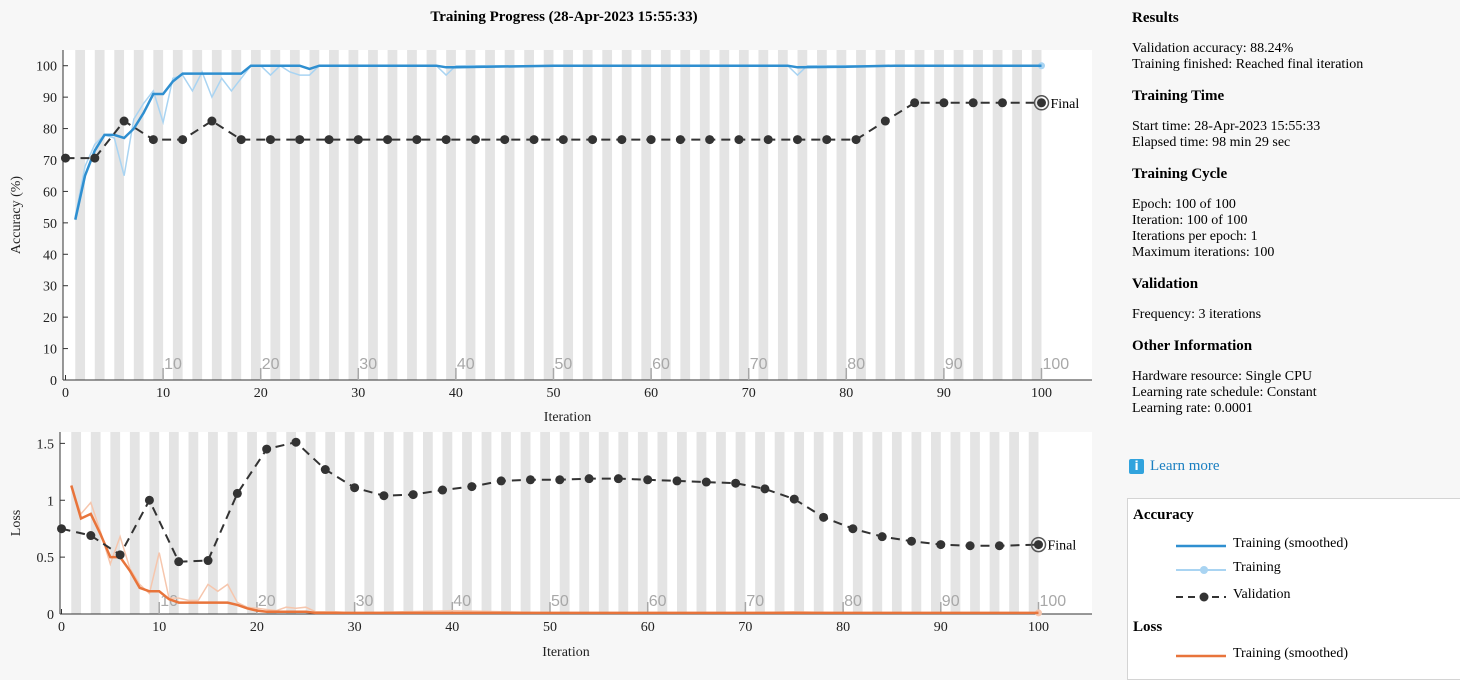  What do you see at coordinates (257, 627) in the screenshot?
I see `x-tick-label: 20` at bounding box center [257, 627].